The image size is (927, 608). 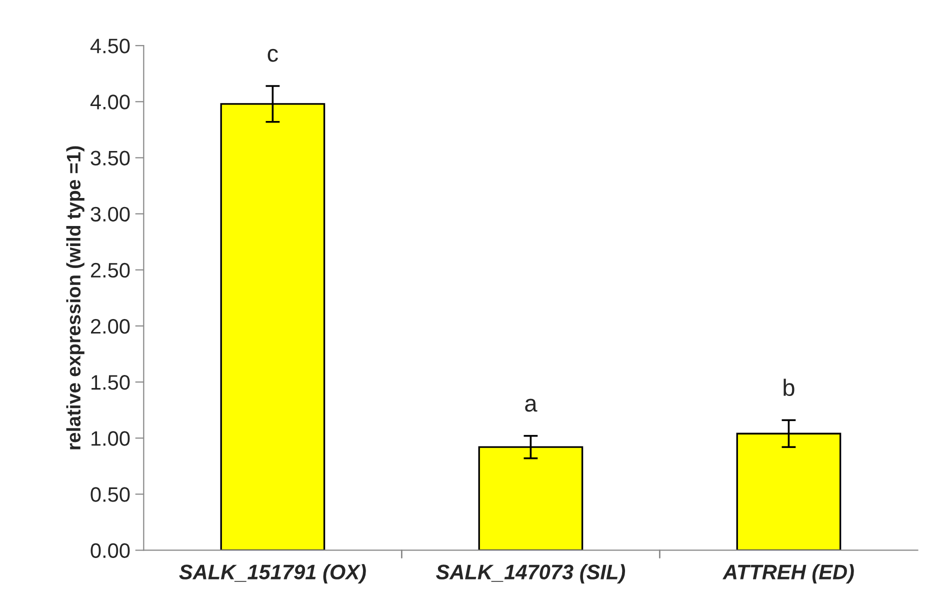 I want to click on x-tick-label: SALK_147073 (SIL), so click(x=531, y=574).